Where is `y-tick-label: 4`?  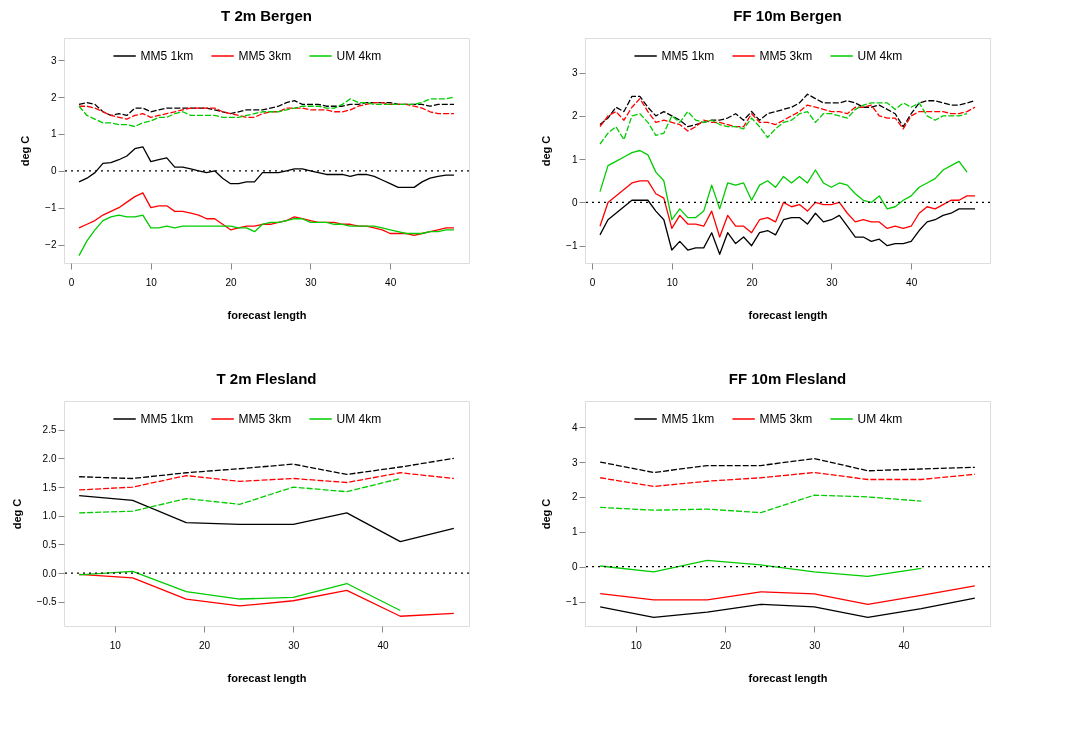 y-tick-label: 4 is located at coordinates (574, 427).